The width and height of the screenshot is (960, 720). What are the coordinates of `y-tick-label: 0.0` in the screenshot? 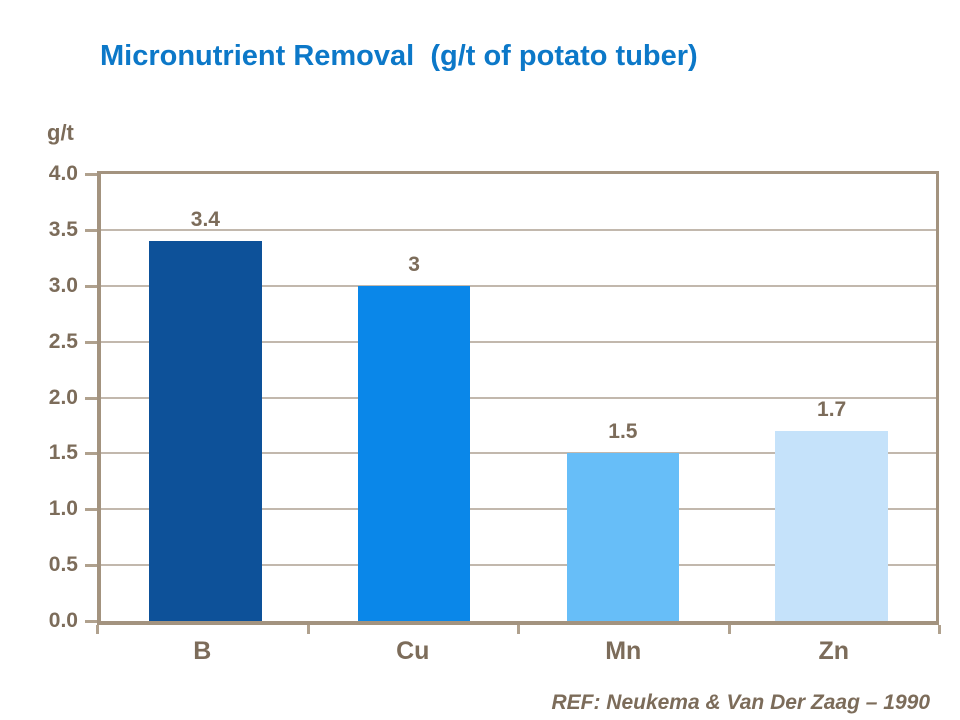 It's located at (63, 620).